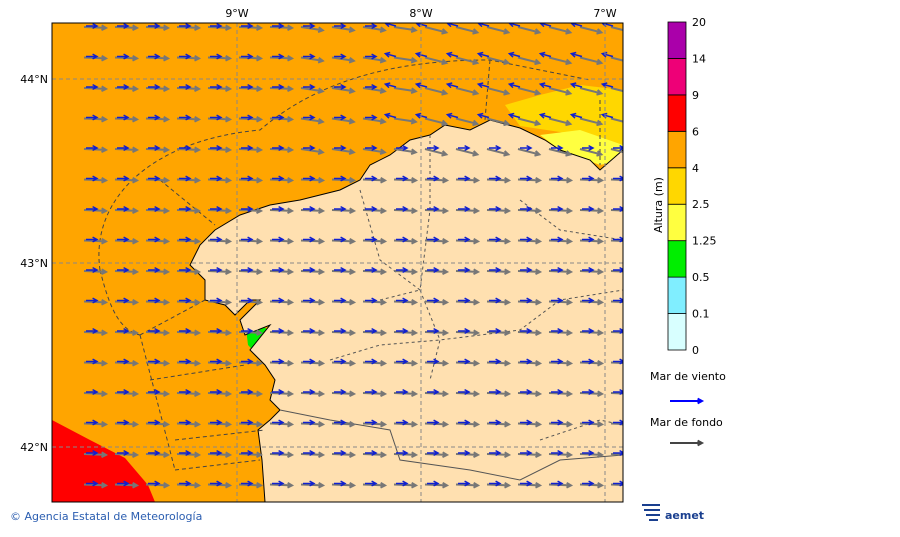 Image resolution: width=900 pixels, height=537 pixels. What do you see at coordinates (692, 186) in the screenshot?
I see `colorbar: 0 0.1 0.5 1.25 2.5 4 6 9 14 20` at bounding box center [692, 186].